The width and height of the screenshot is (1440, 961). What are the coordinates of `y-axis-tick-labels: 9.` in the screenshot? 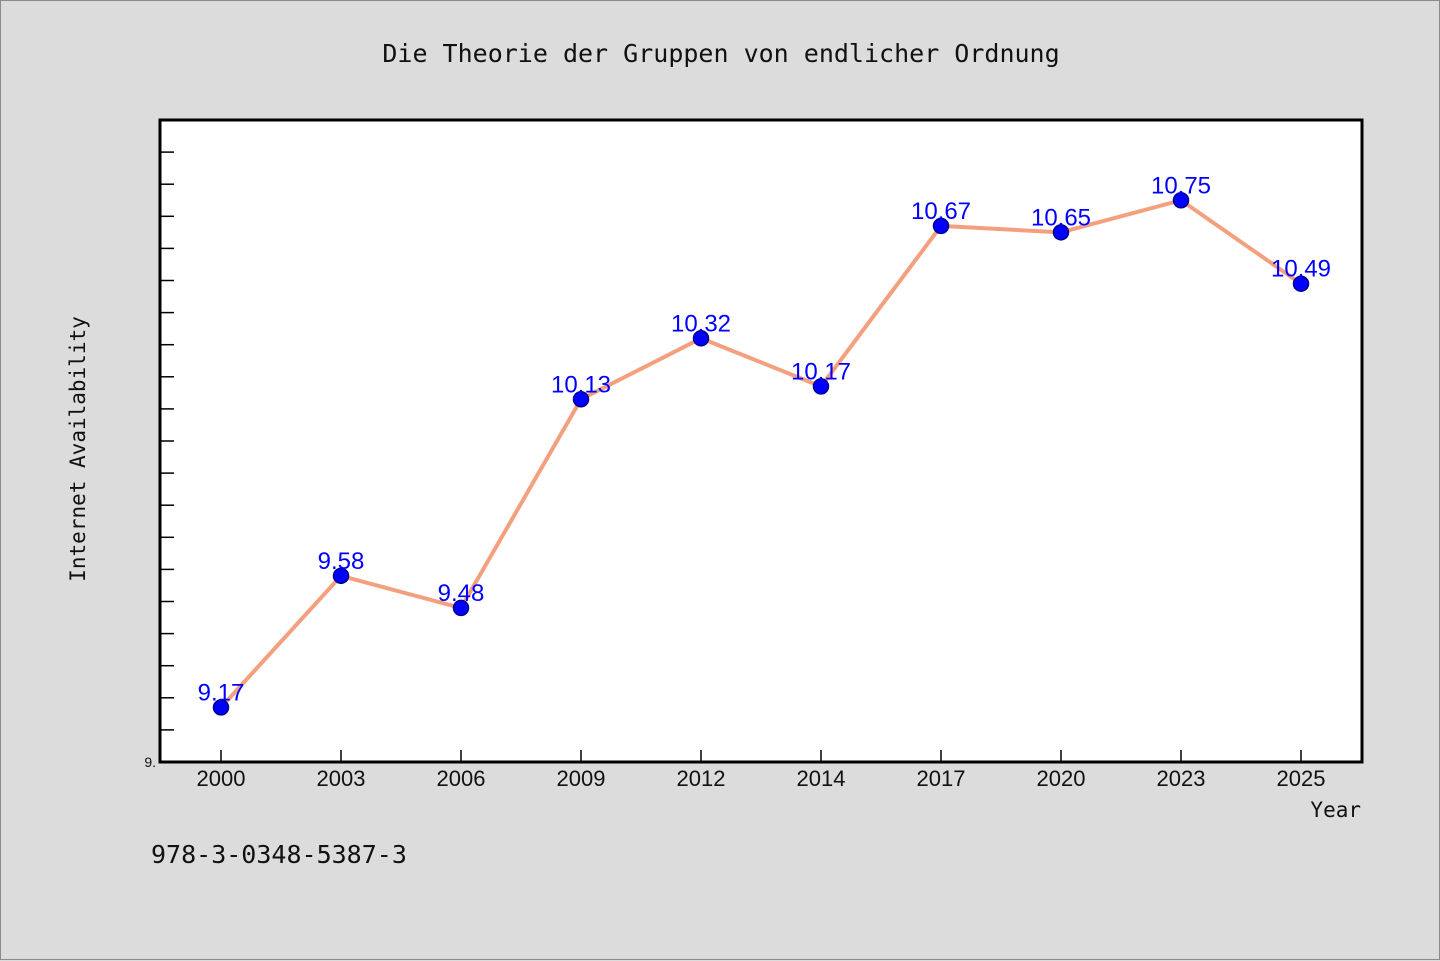 It's located at (150, 762).